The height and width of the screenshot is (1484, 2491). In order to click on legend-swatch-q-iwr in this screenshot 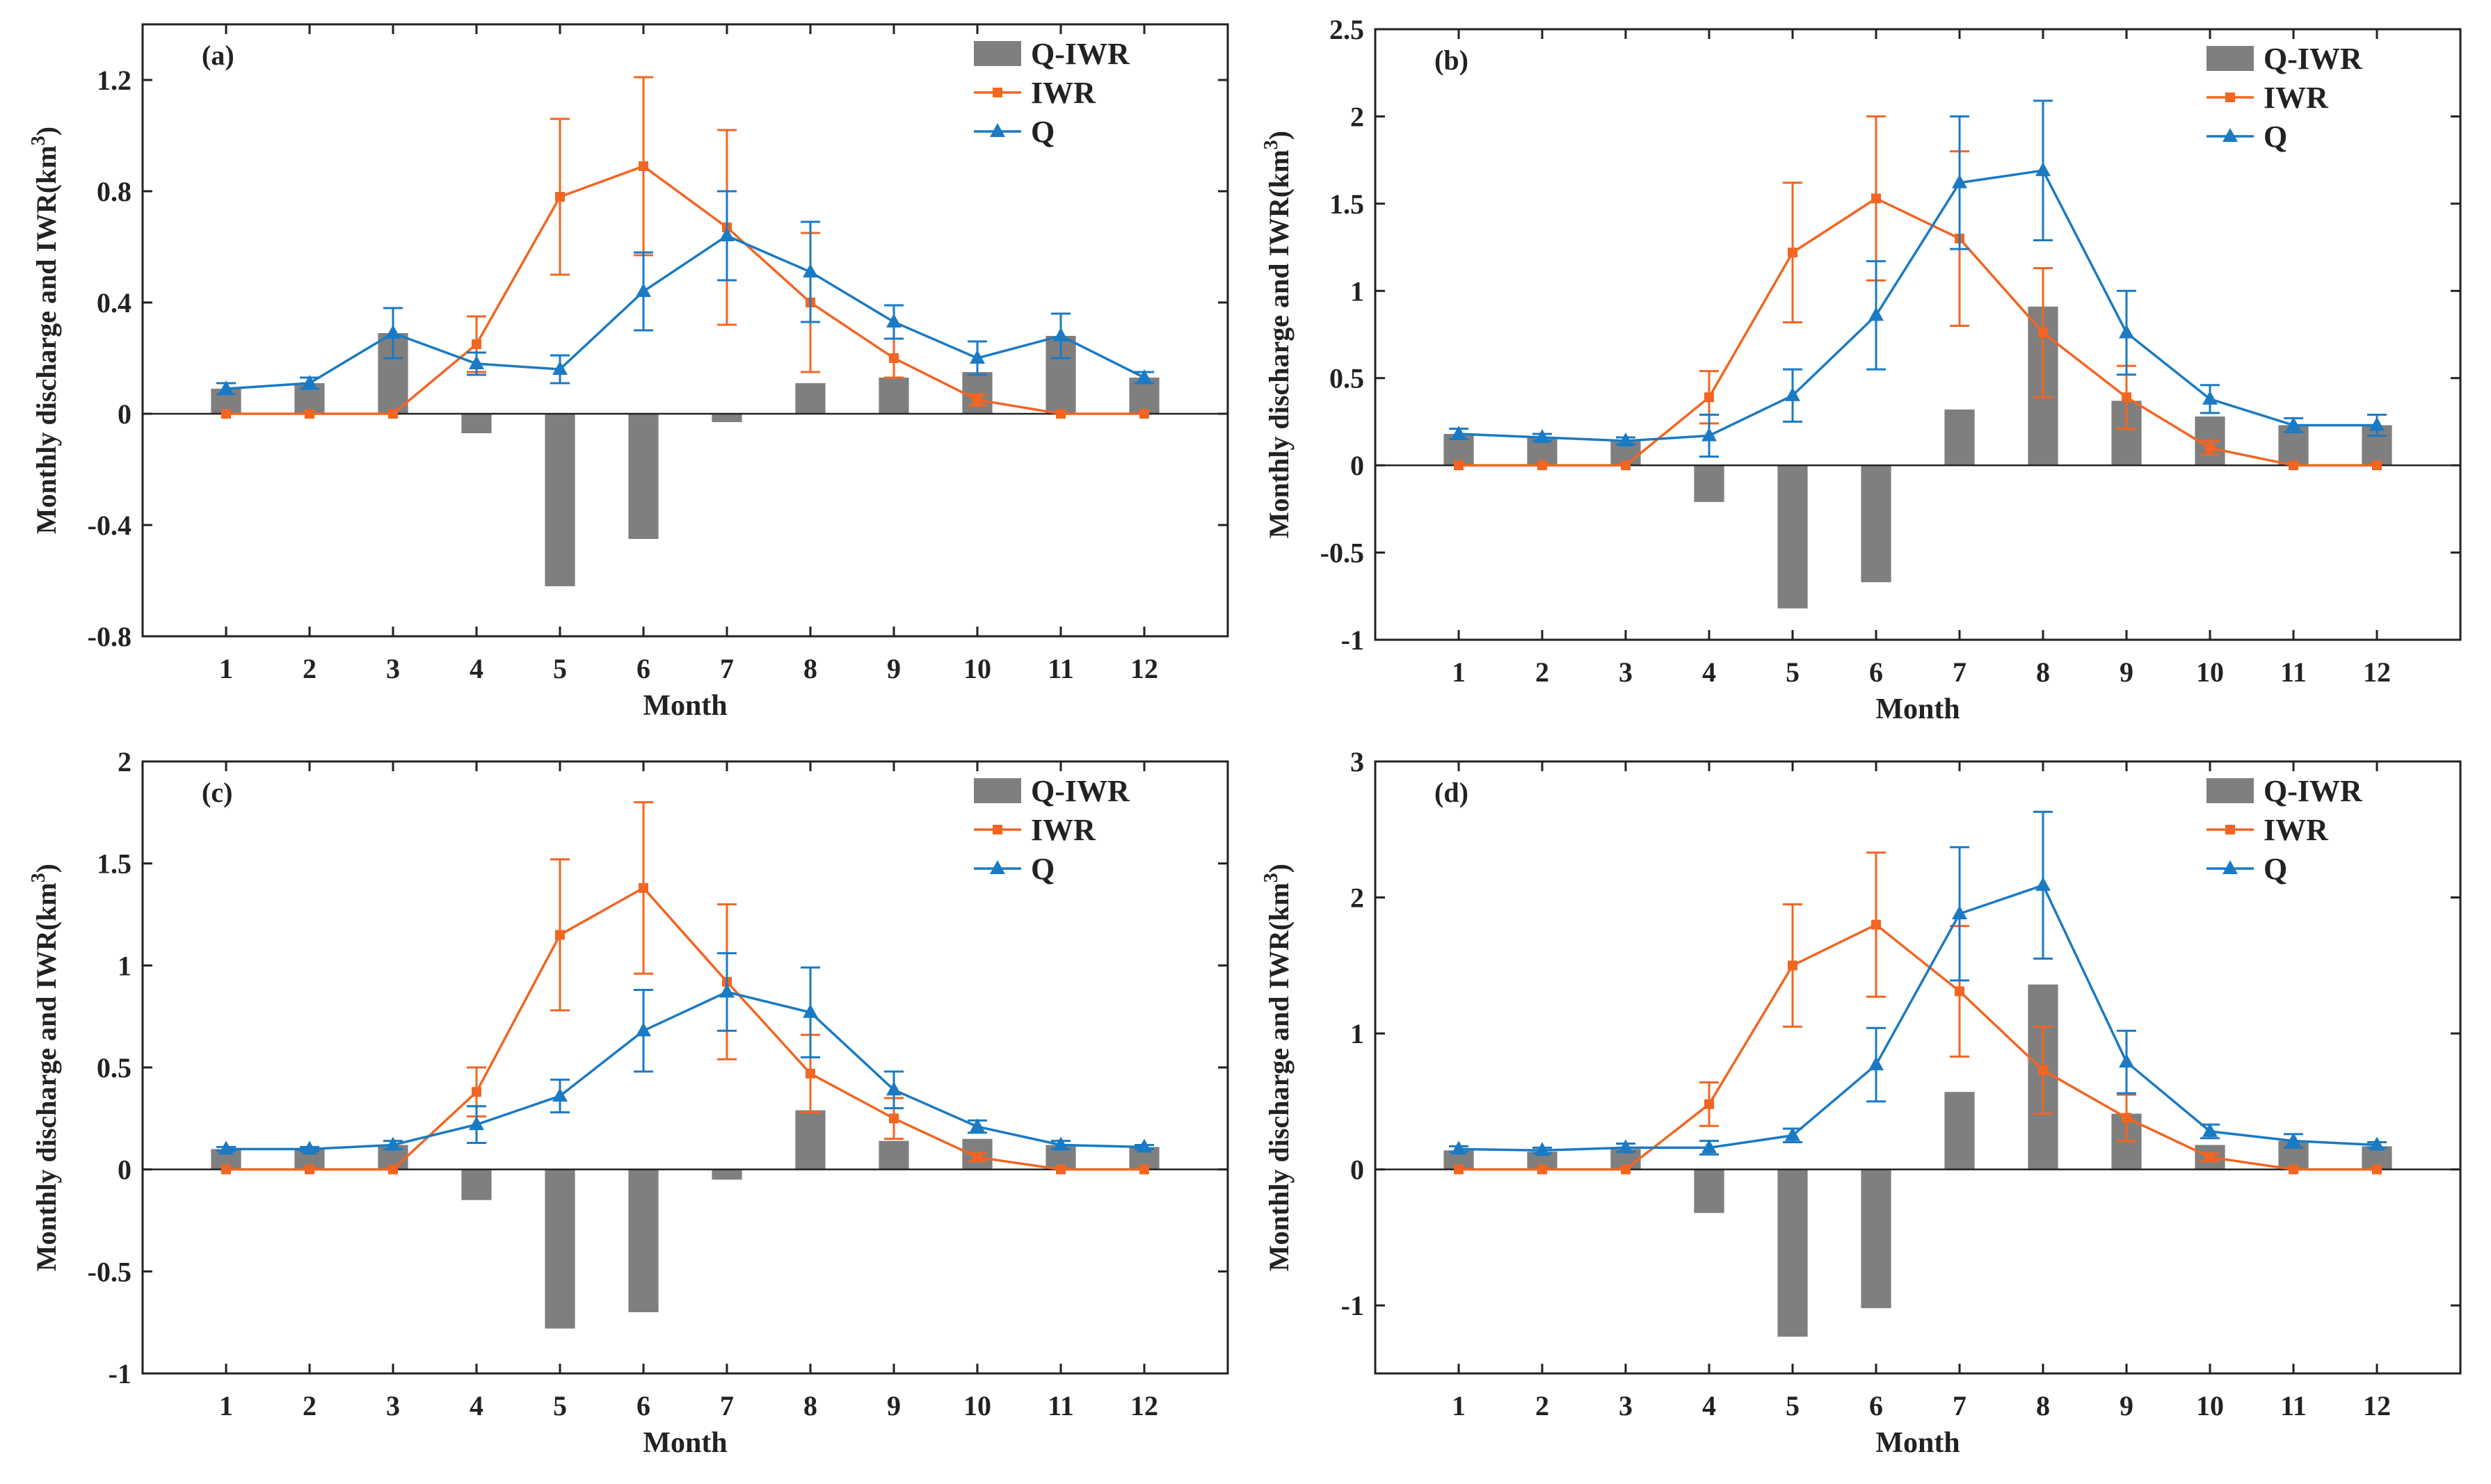, I will do `click(2230, 59)`.